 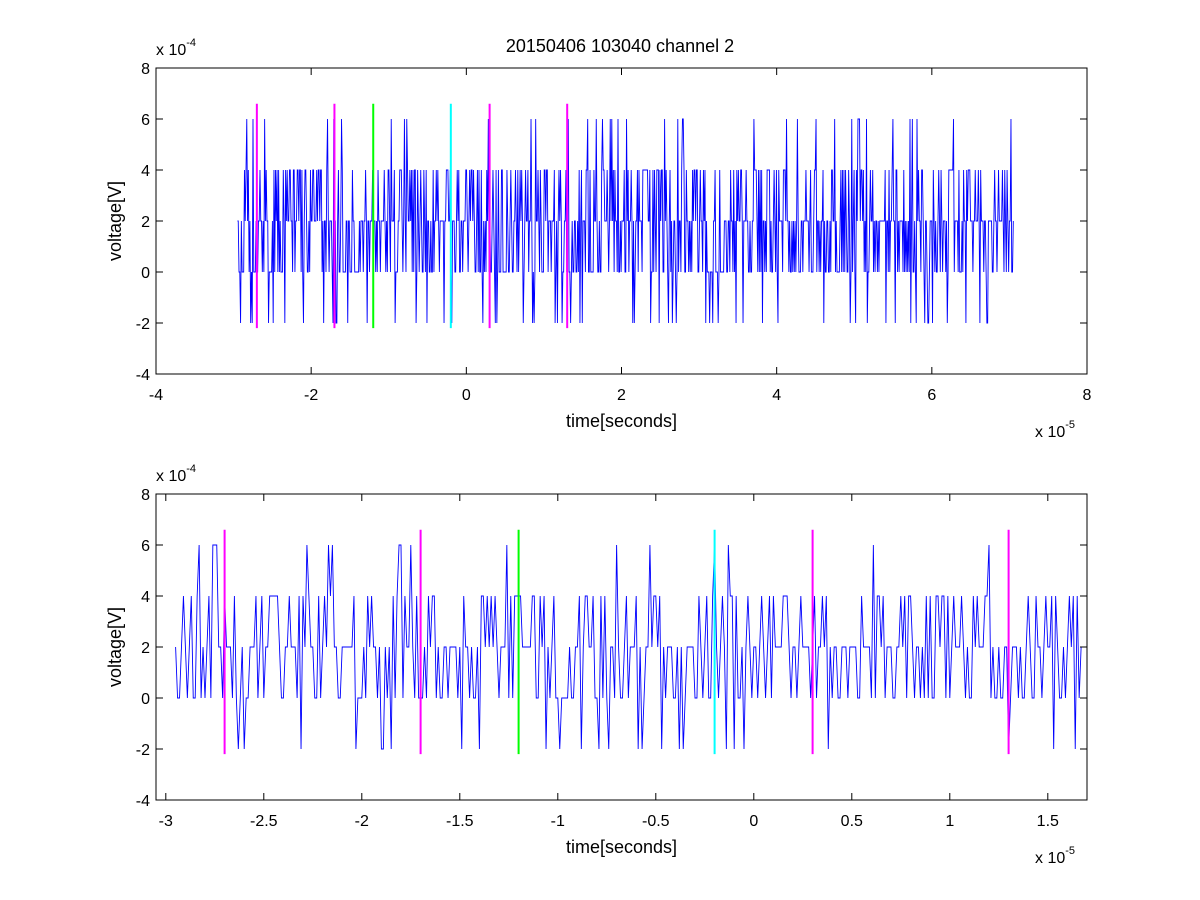 I want to click on top-y-exponent-label: x 10-4, so click(x=176, y=48).